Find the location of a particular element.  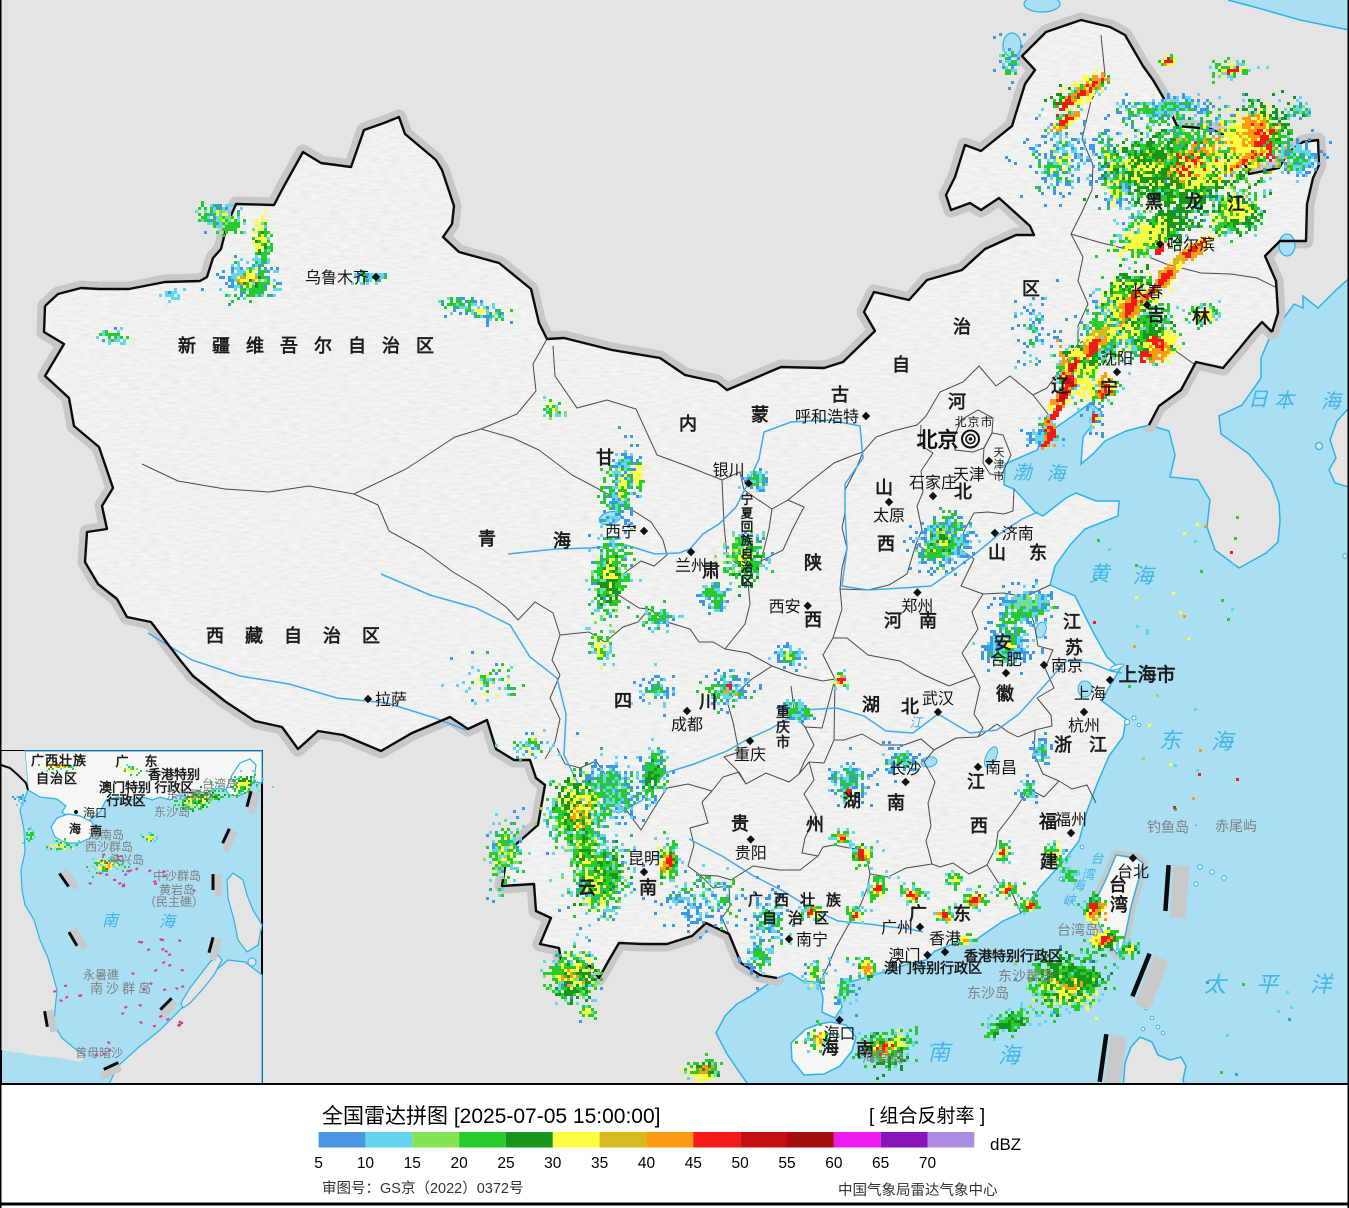

svg-text: 兰州 is located at coordinates (691, 566).